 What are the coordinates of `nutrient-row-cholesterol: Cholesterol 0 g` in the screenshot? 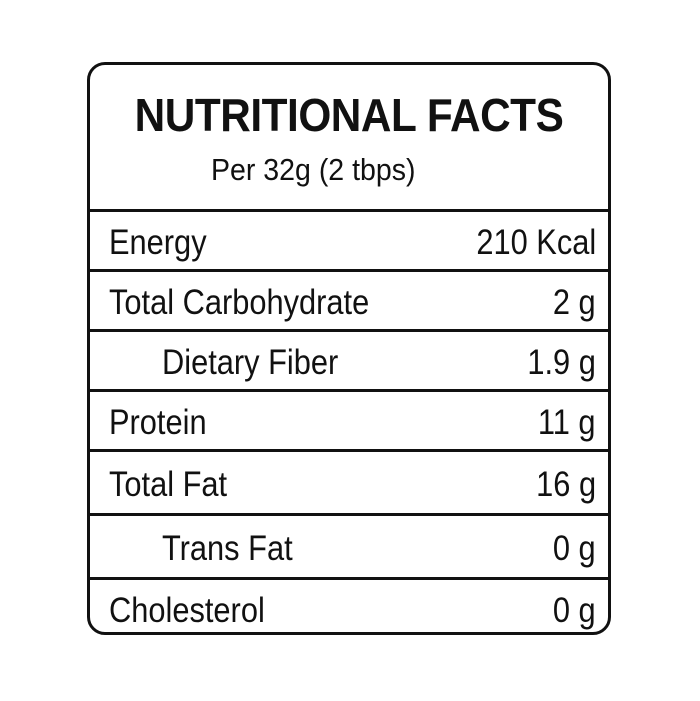 It's located at (349, 604).